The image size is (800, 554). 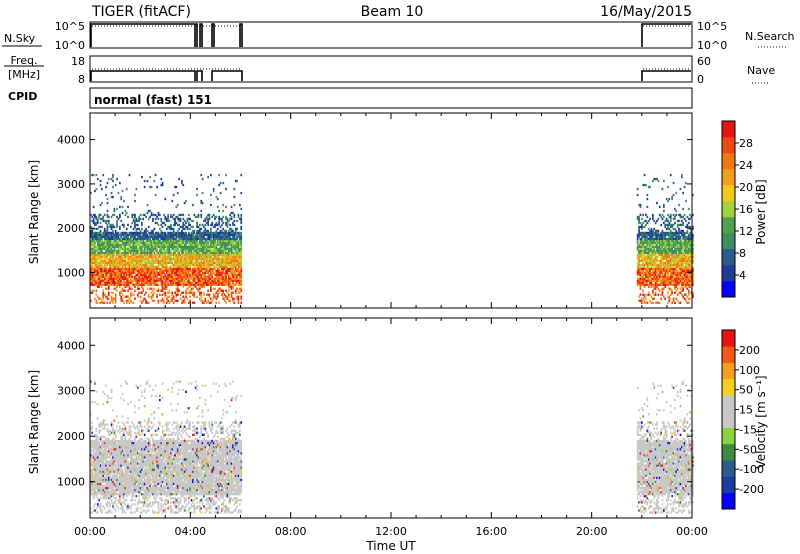 I want to click on velocity-cell, so click(x=91, y=486).